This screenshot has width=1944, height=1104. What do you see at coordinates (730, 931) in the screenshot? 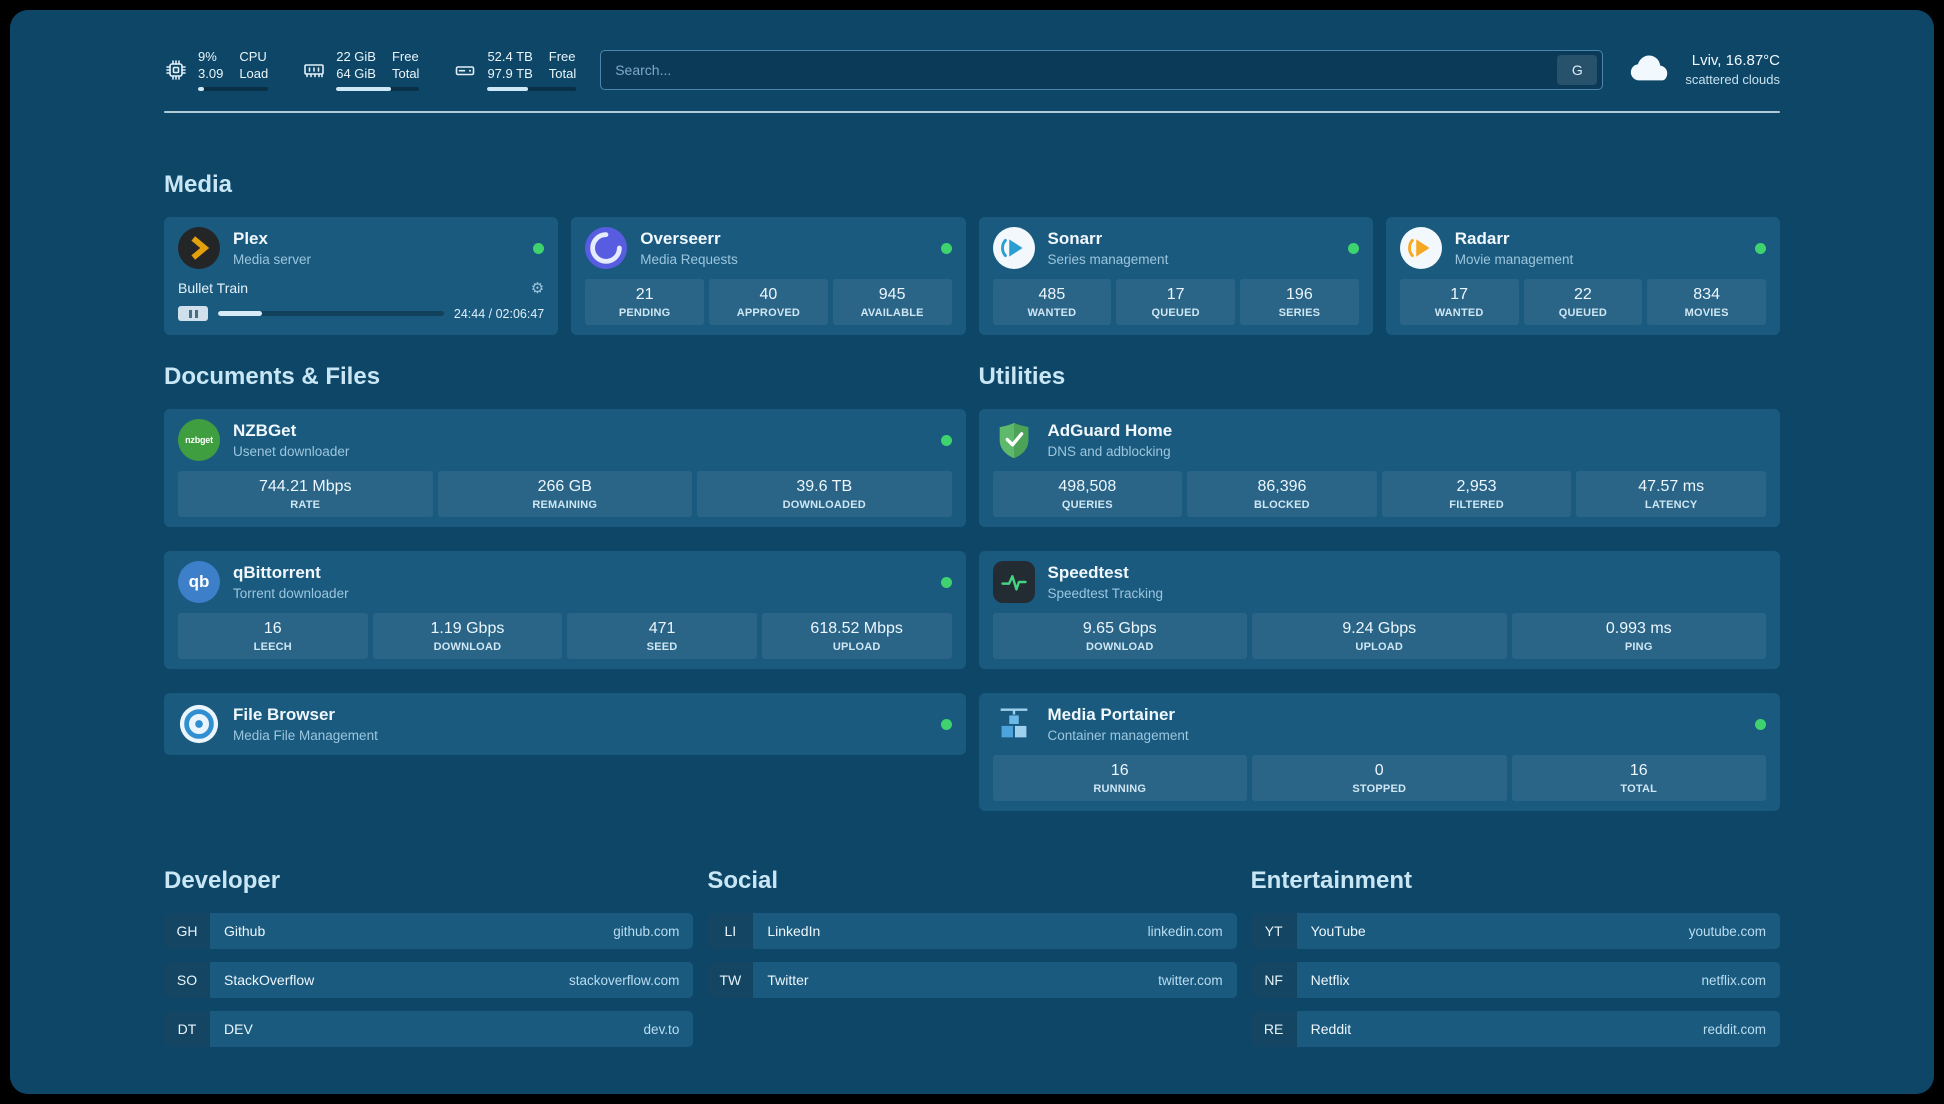
I see `bookmark-abbr: LI` at bounding box center [730, 931].